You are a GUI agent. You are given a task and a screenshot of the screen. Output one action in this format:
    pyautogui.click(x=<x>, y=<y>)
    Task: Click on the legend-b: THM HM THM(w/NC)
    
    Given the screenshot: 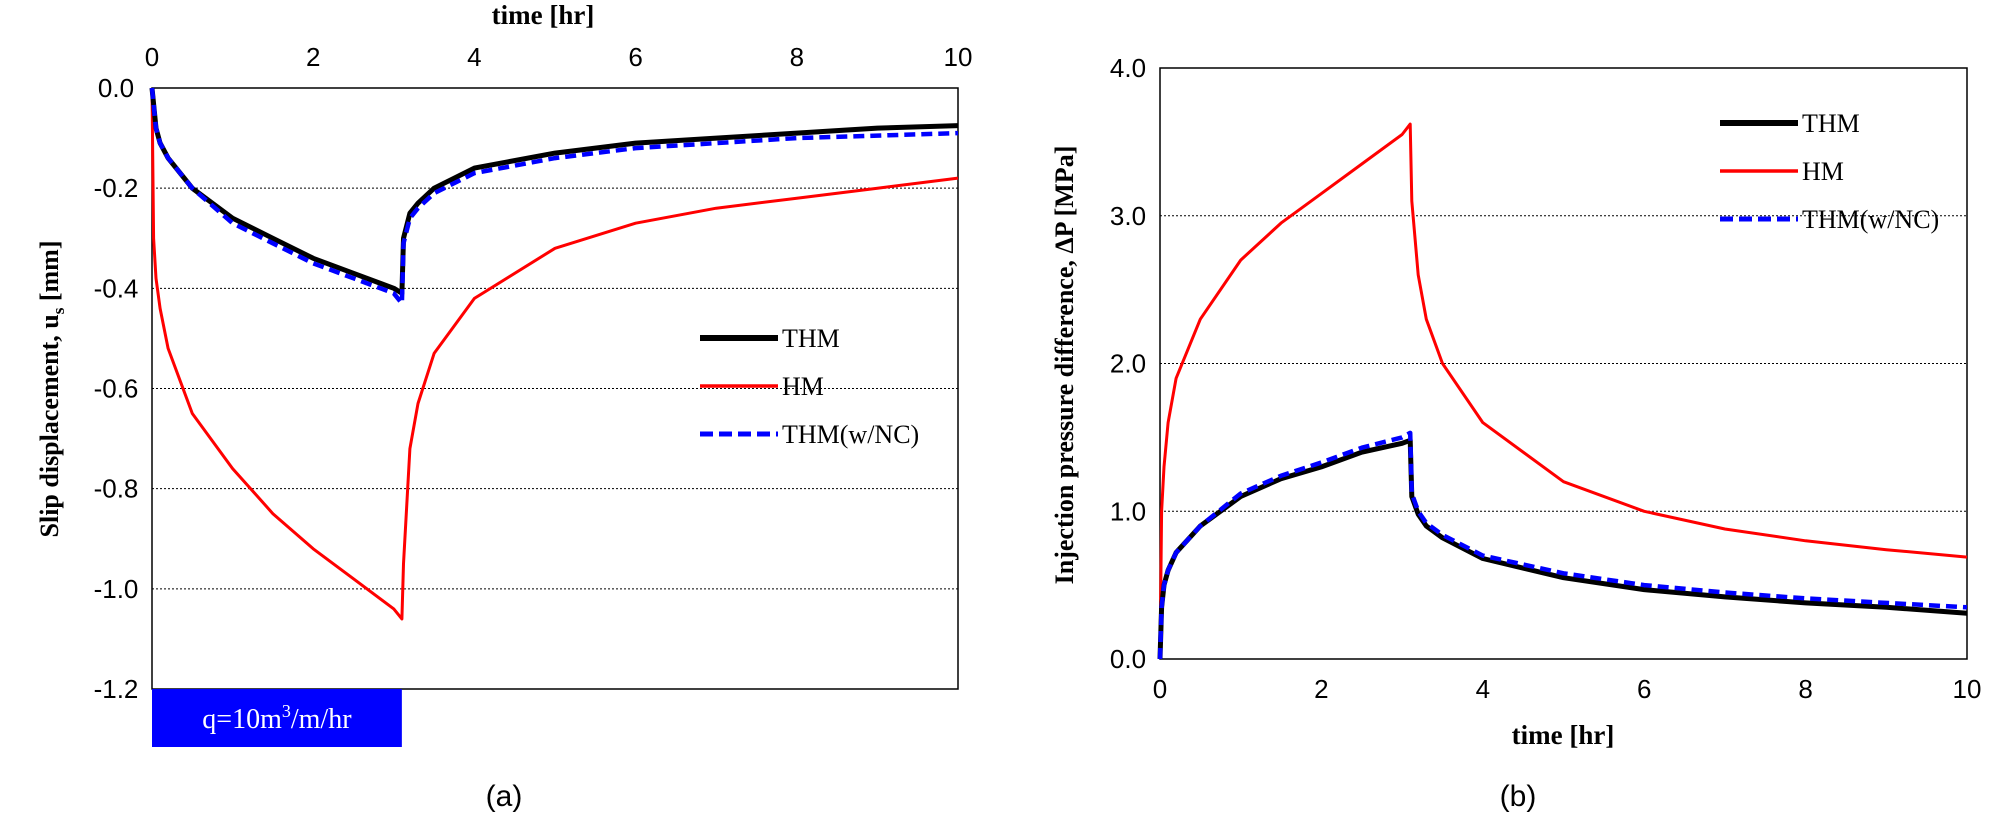 What is the action you would take?
    pyautogui.click(x=1829, y=171)
    